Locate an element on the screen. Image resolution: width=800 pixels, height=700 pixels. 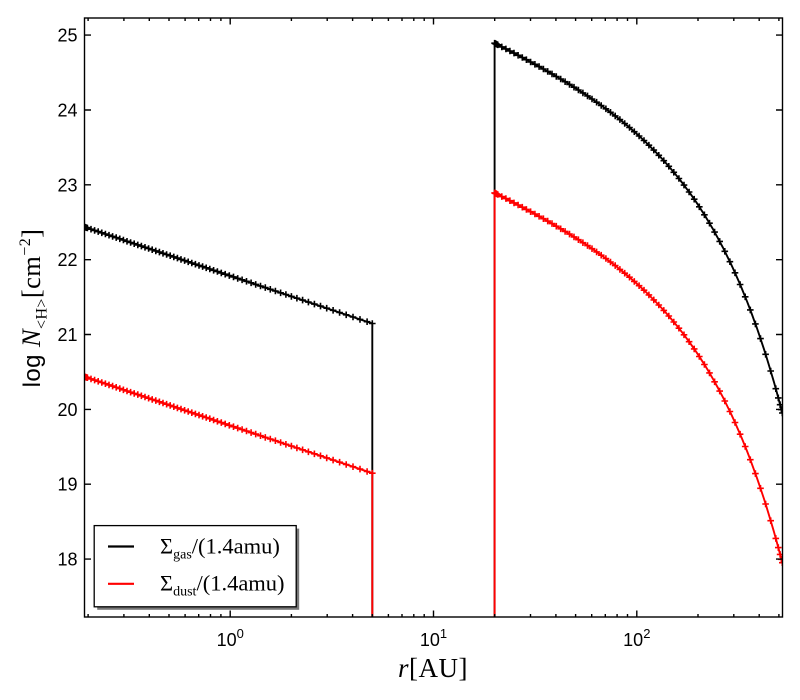
svg-text: 25 is located at coordinates (67, 36).